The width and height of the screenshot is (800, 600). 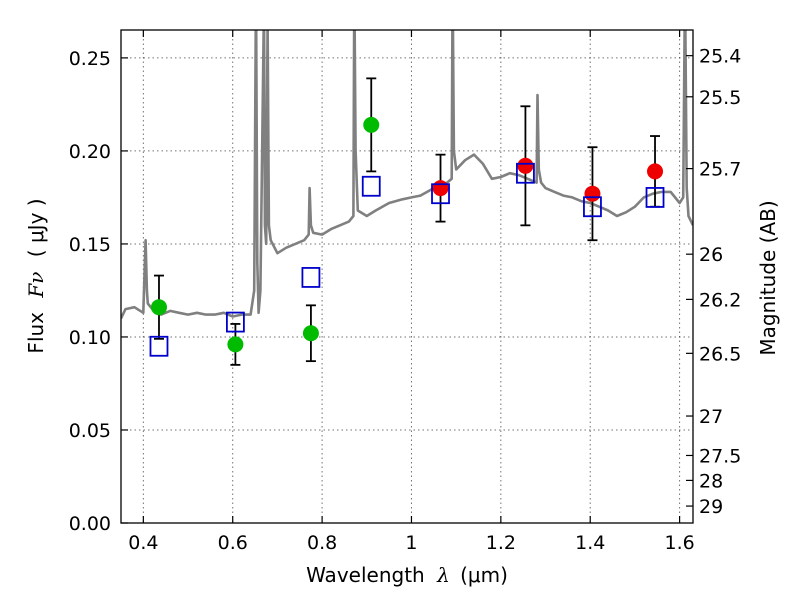 I want to click on y-tick-label: 0.15, so click(x=90, y=245).